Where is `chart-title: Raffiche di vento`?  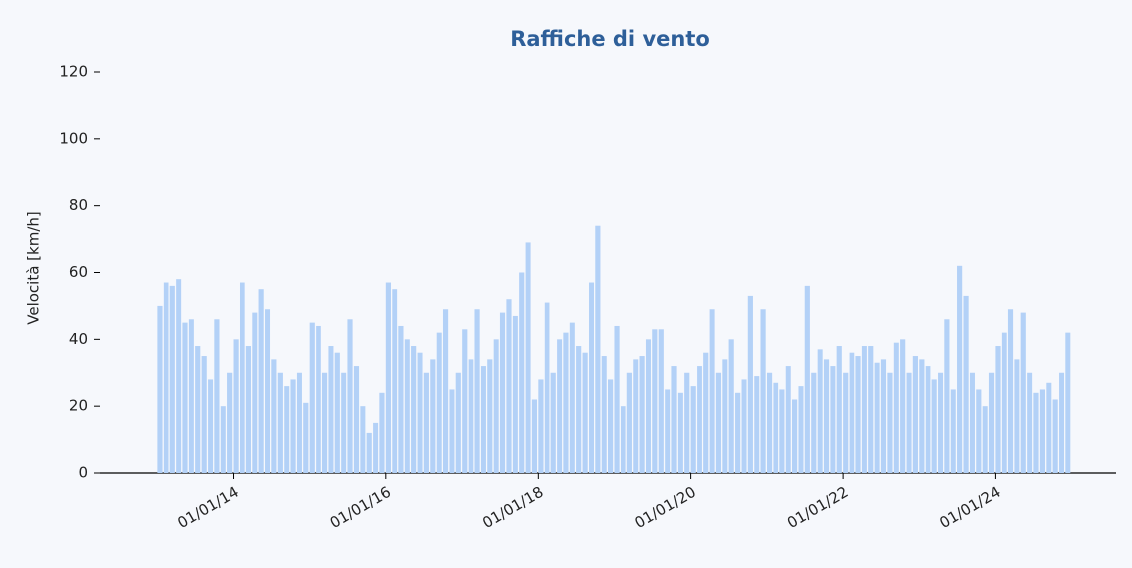
chart-title: Raffiche di vento is located at coordinates (610, 39).